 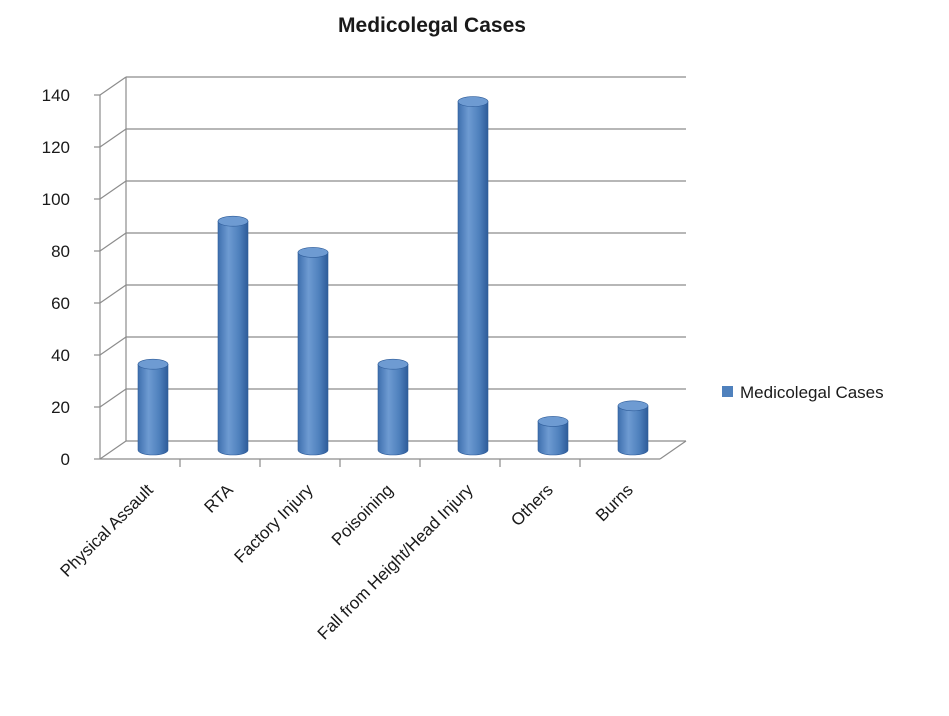 I want to click on x-category-label: Factory Injury, so click(x=274, y=523).